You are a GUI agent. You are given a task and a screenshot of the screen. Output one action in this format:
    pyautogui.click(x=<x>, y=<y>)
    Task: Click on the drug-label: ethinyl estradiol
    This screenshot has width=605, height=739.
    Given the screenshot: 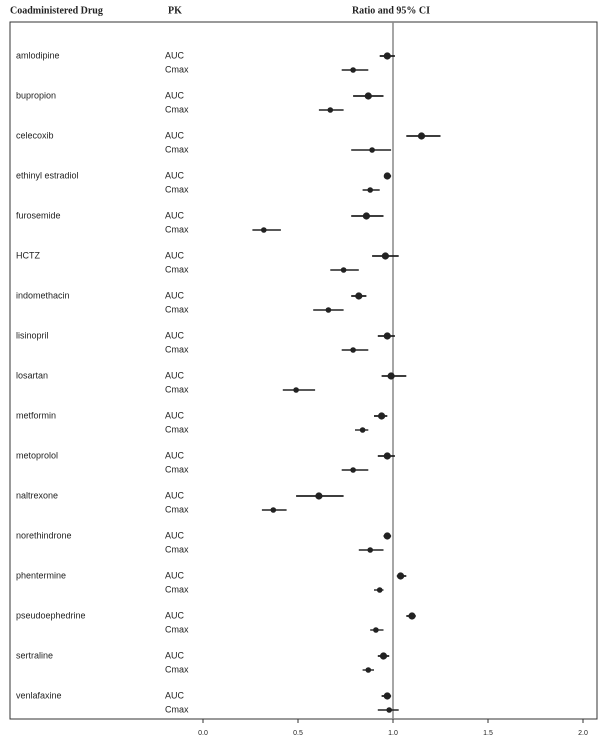 What is the action you would take?
    pyautogui.click(x=47, y=175)
    